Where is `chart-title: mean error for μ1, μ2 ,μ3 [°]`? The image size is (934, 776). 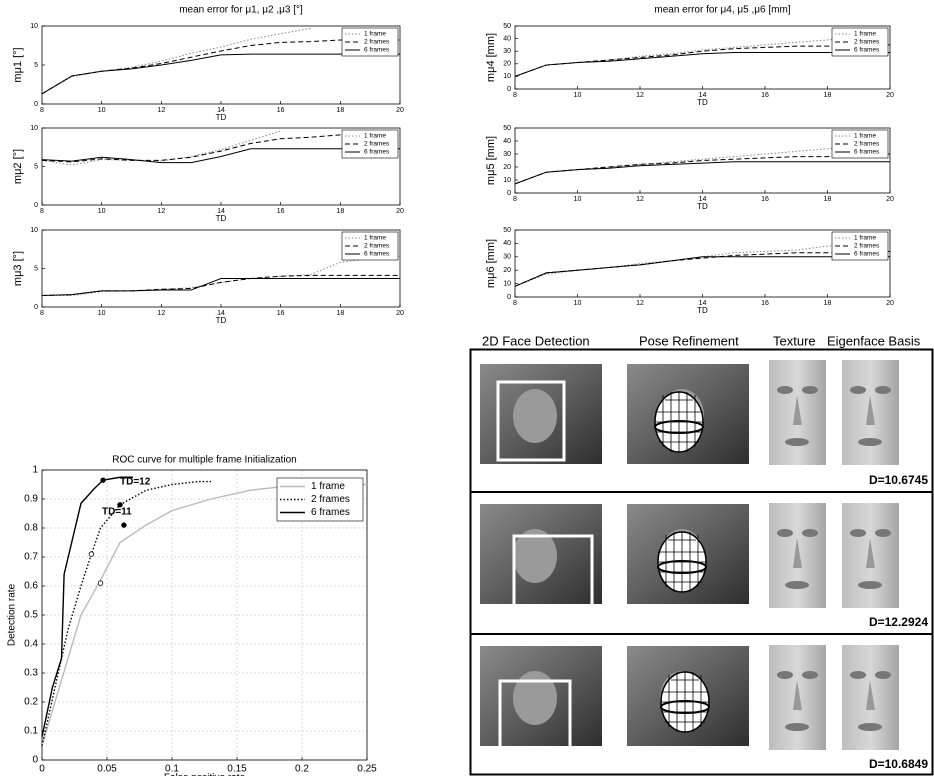
chart-title: mean error for μ1, μ2 ,μ3 [°] is located at coordinates (241, 10).